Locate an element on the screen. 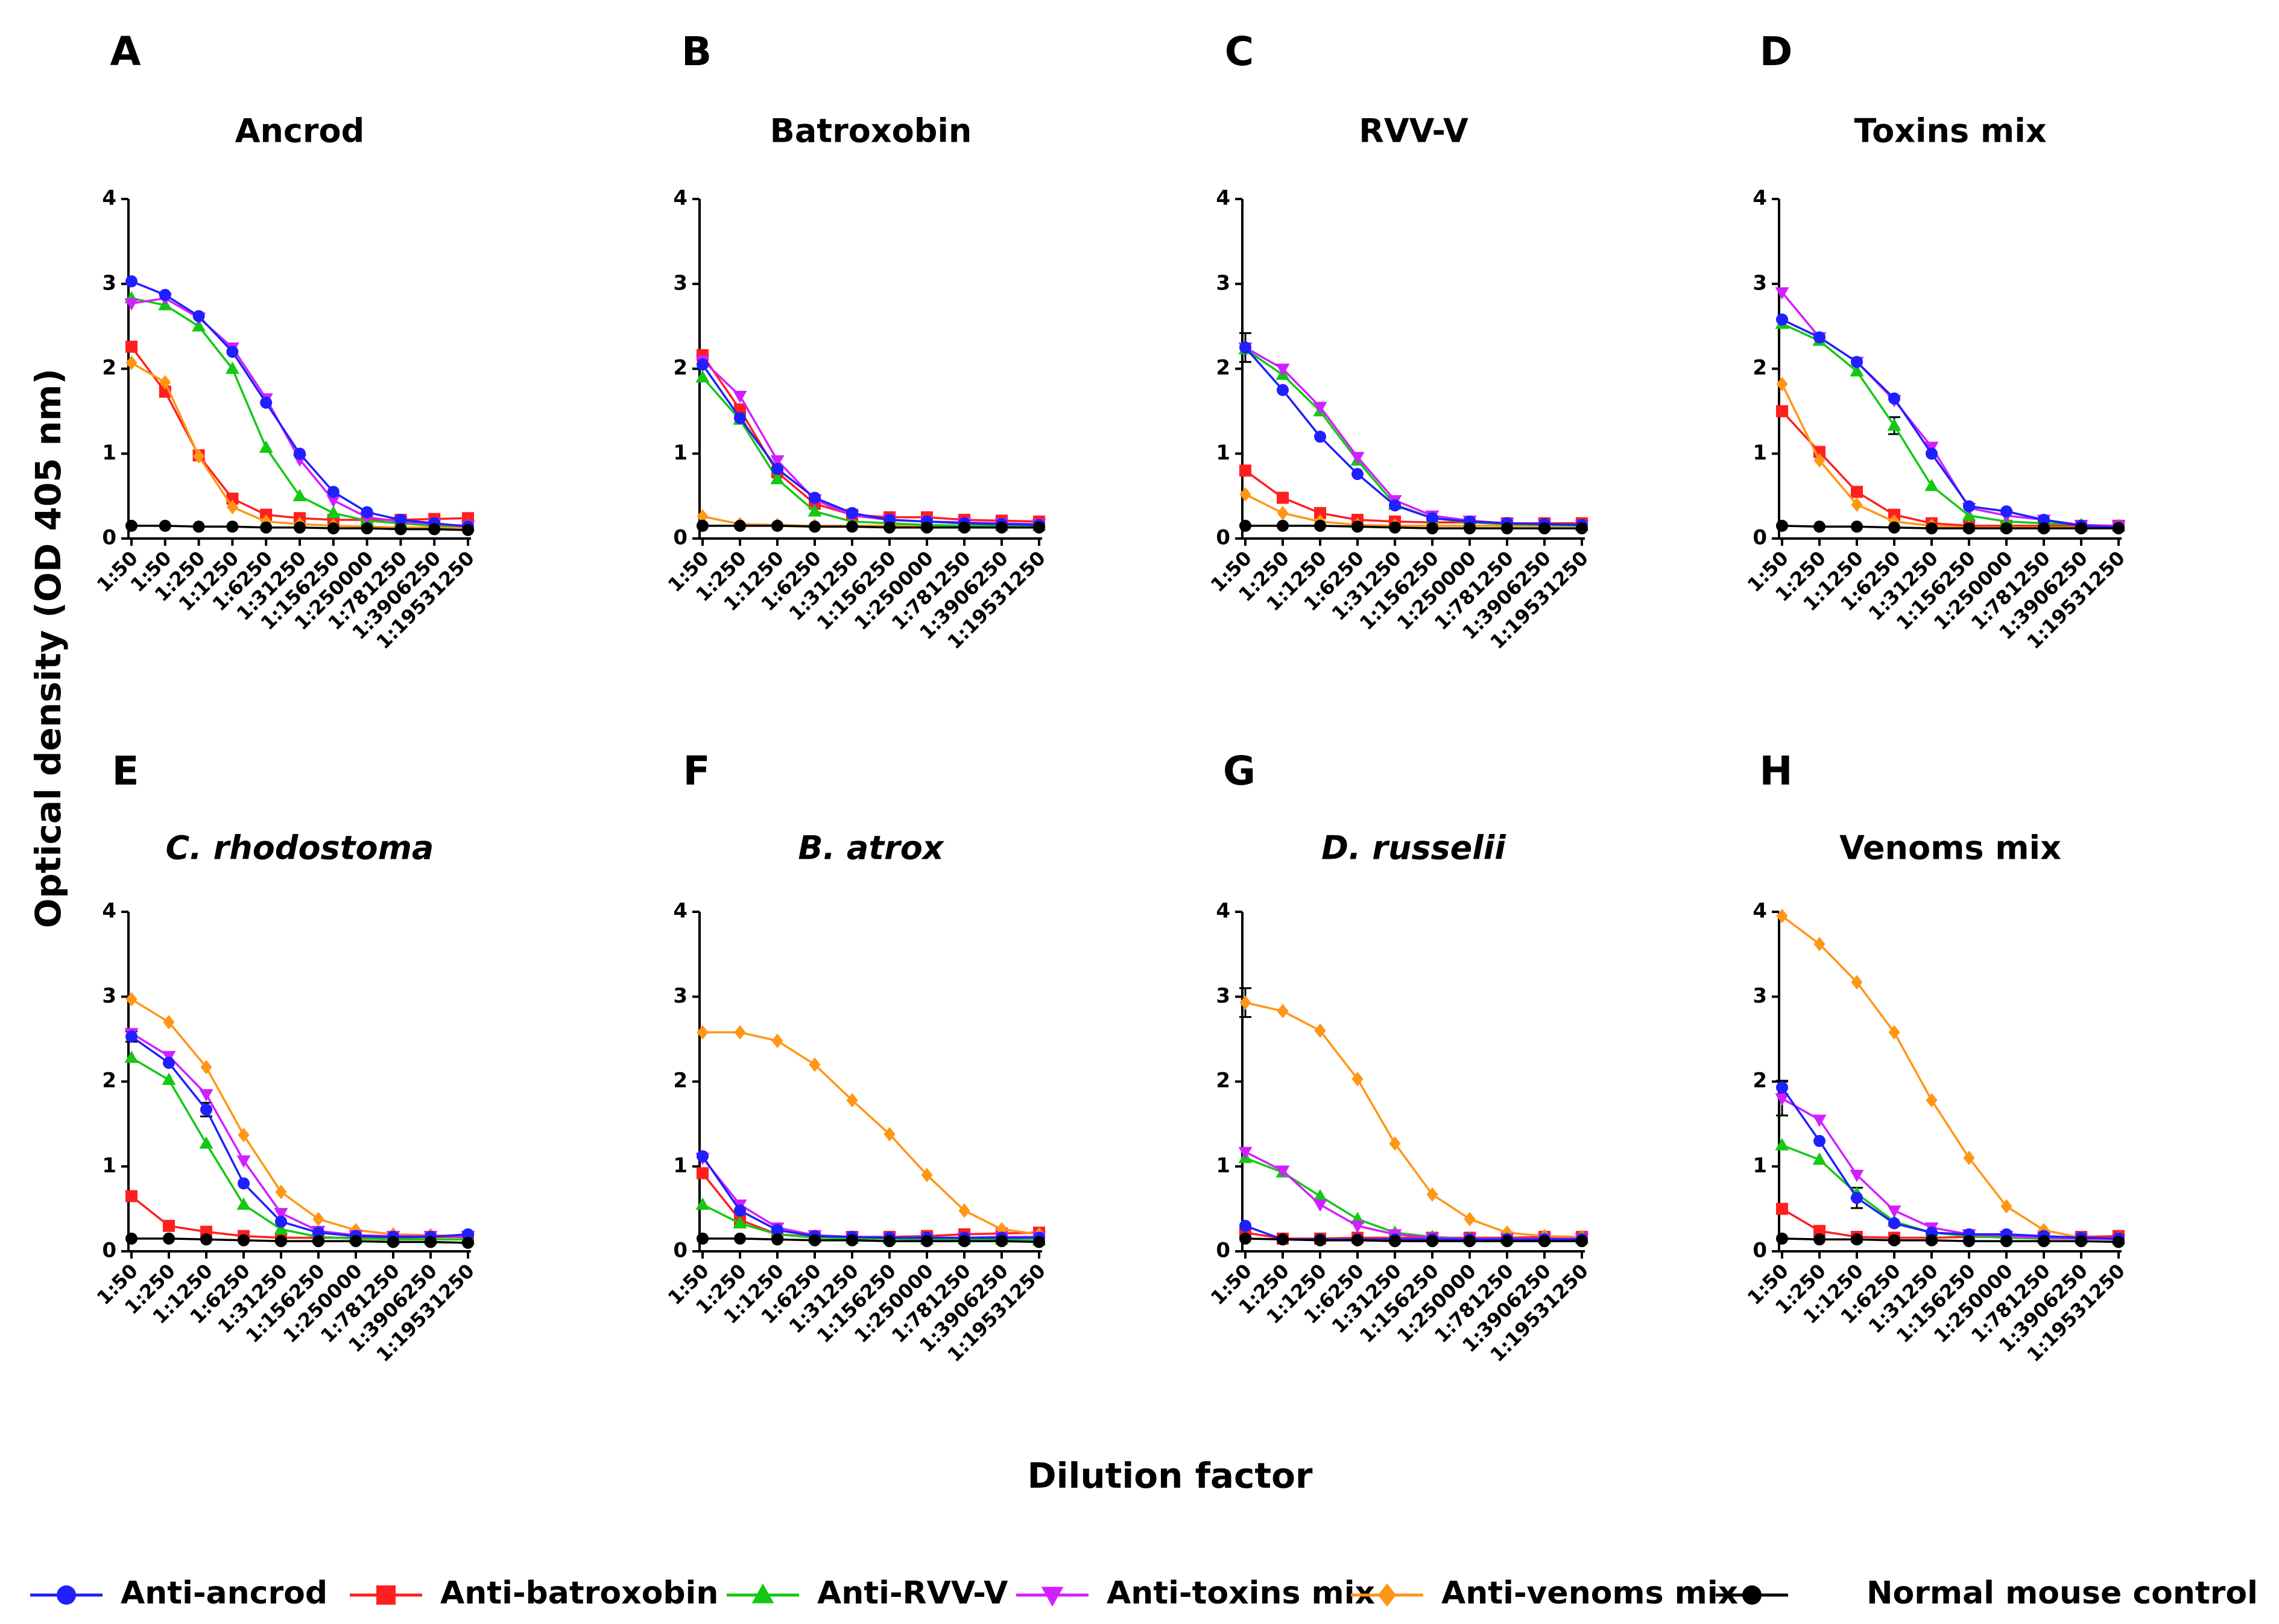 This screenshot has width=2279, height=1624. legend-item-normal-mouse: Normal mouse control is located at coordinates (1987, 1593).